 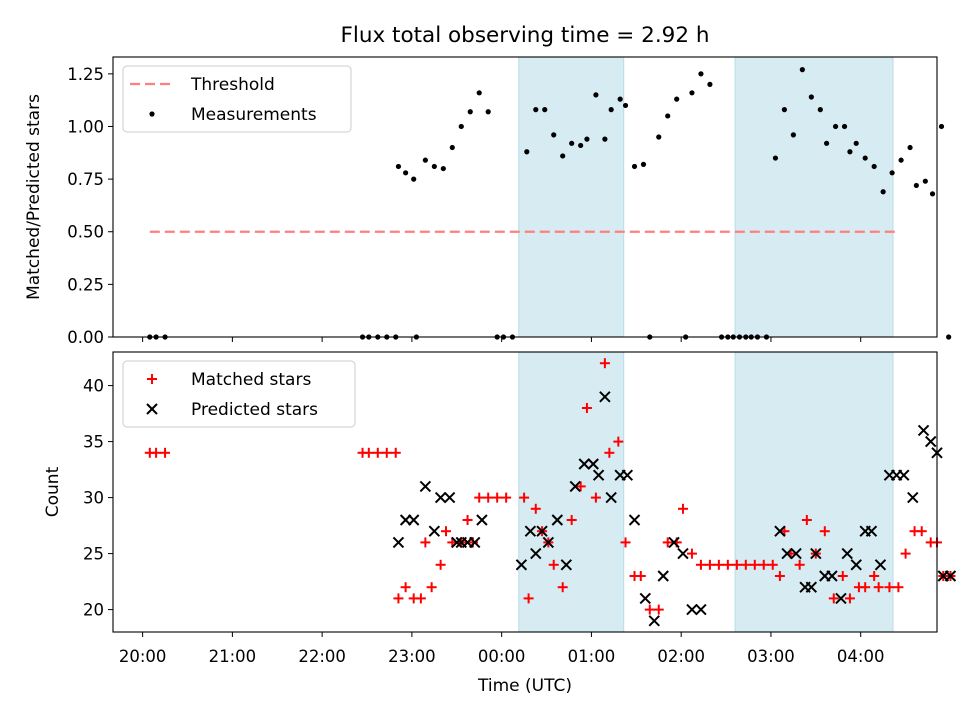 What do you see at coordinates (85, 179) in the screenshot?
I see `y-tick-label: 0.75` at bounding box center [85, 179].